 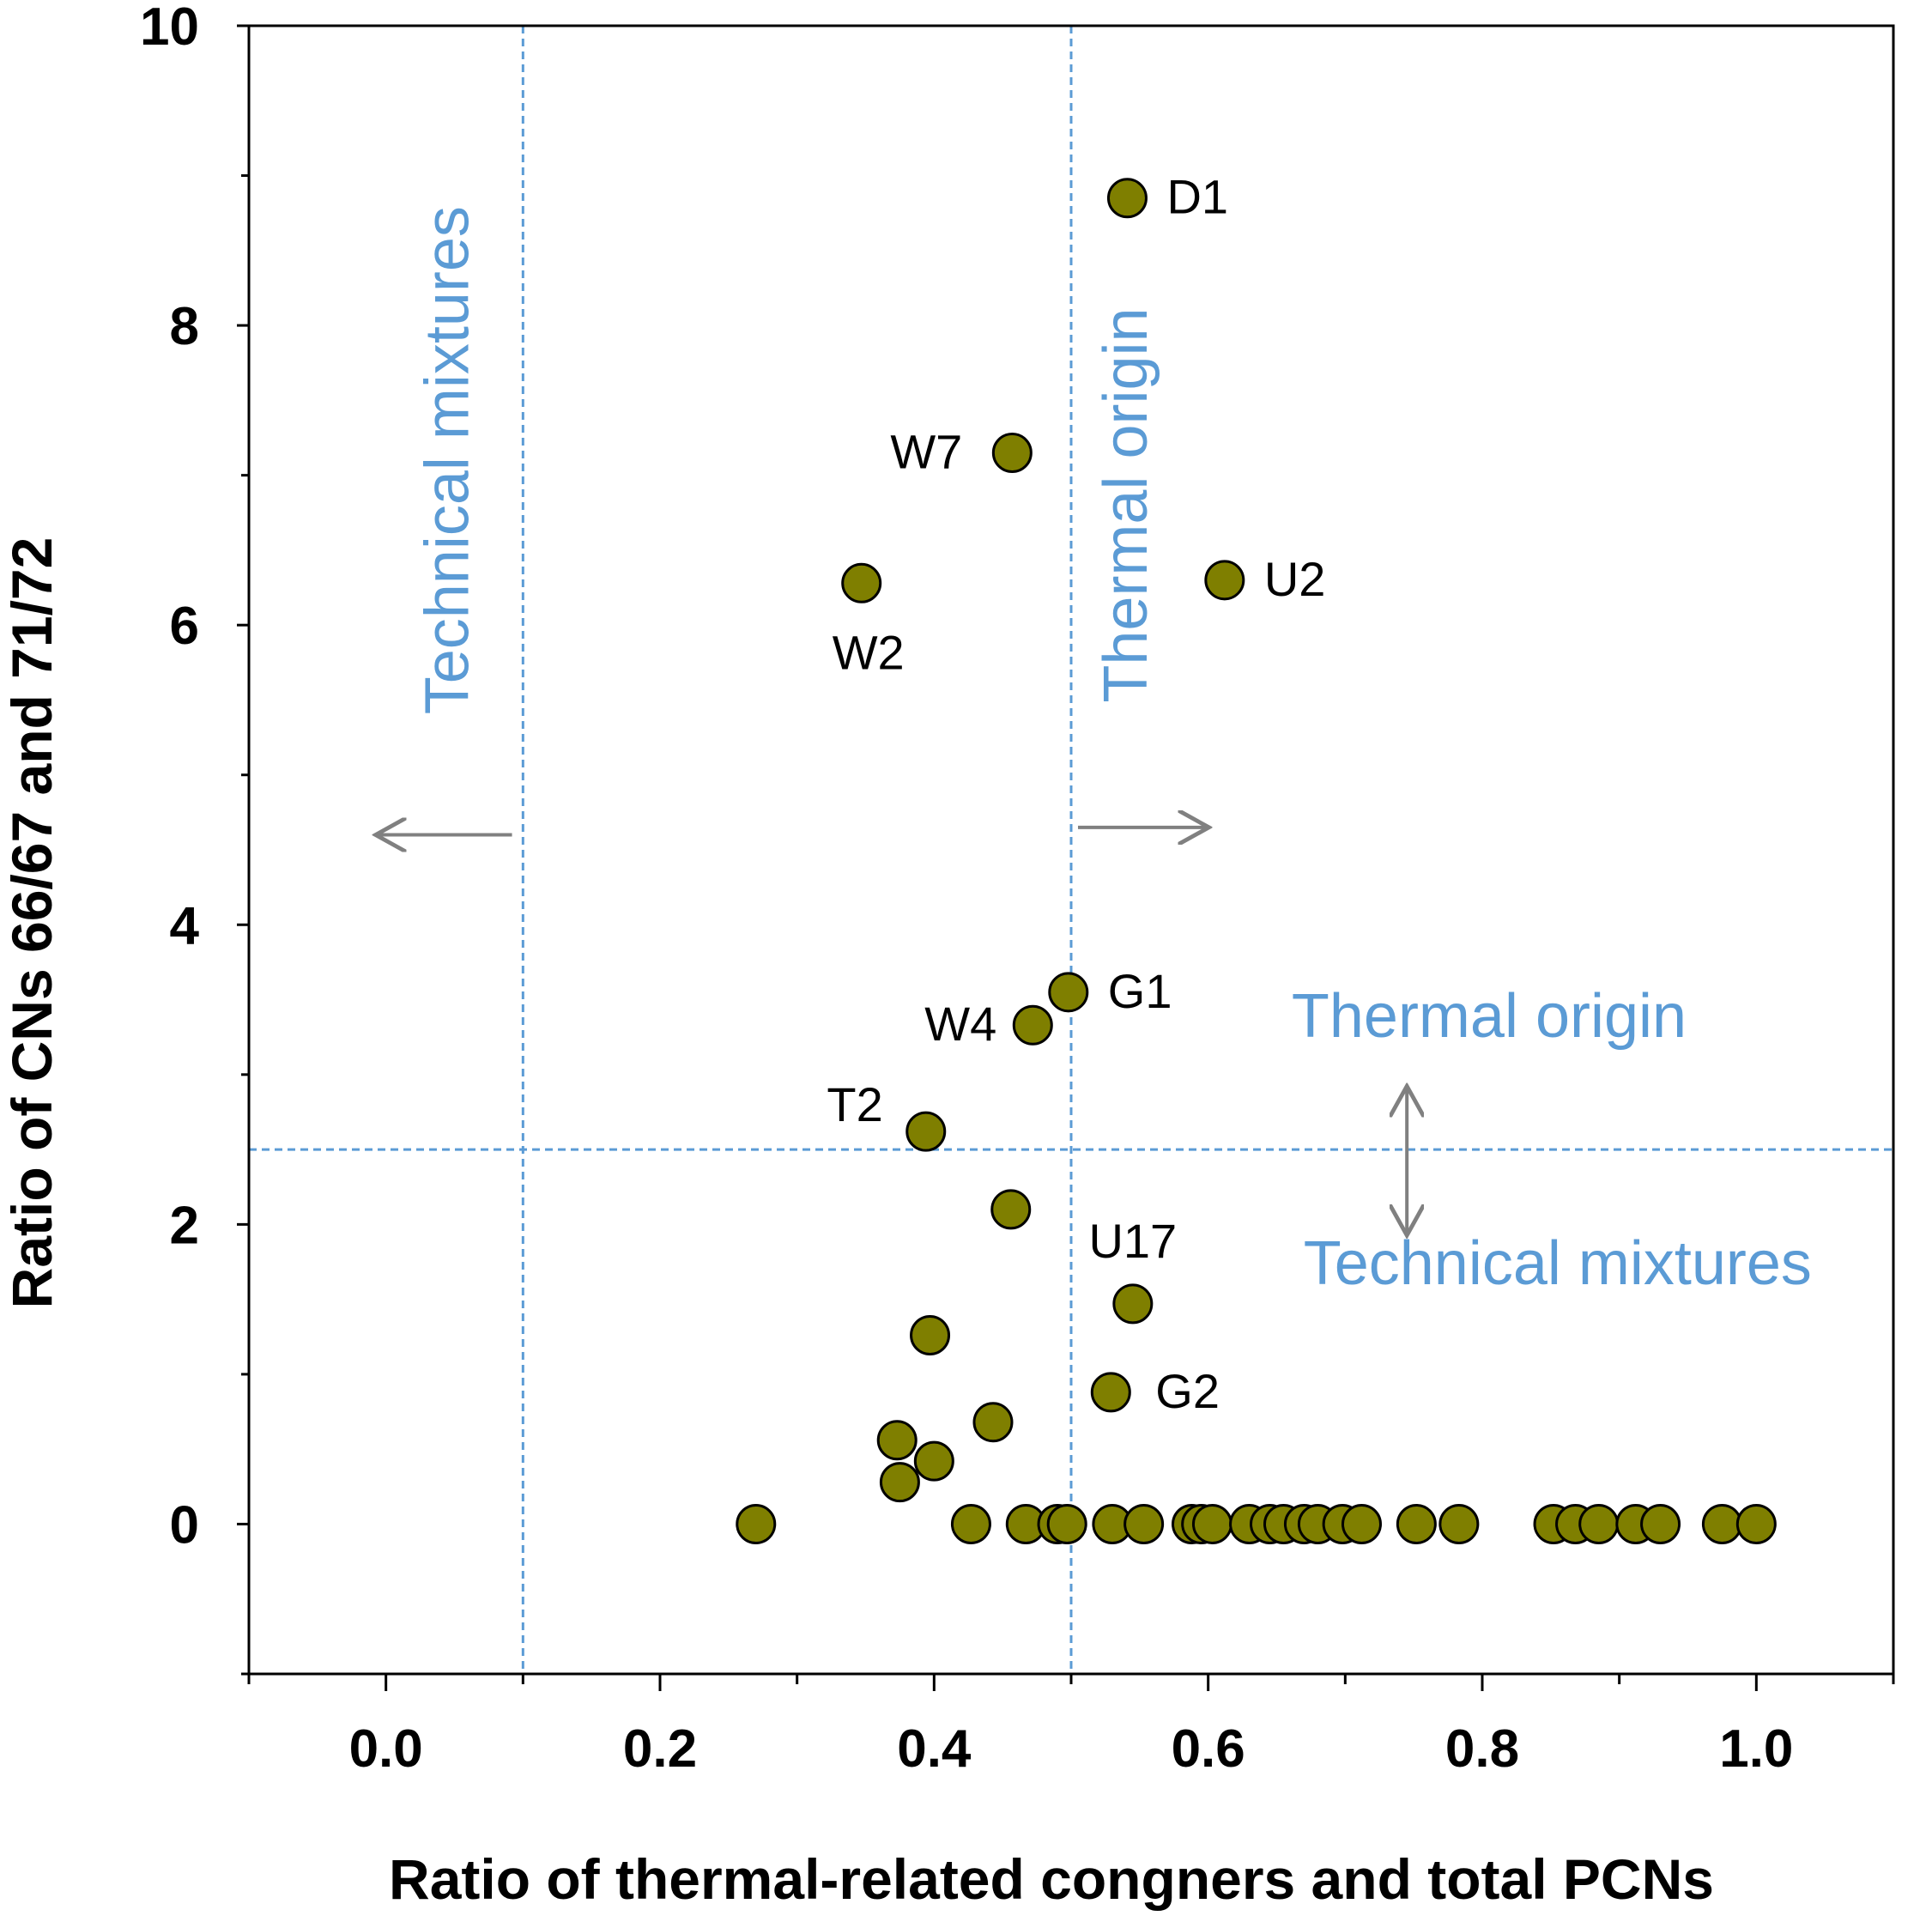 I want to click on data-point-w4, so click(x=1033, y=1025).